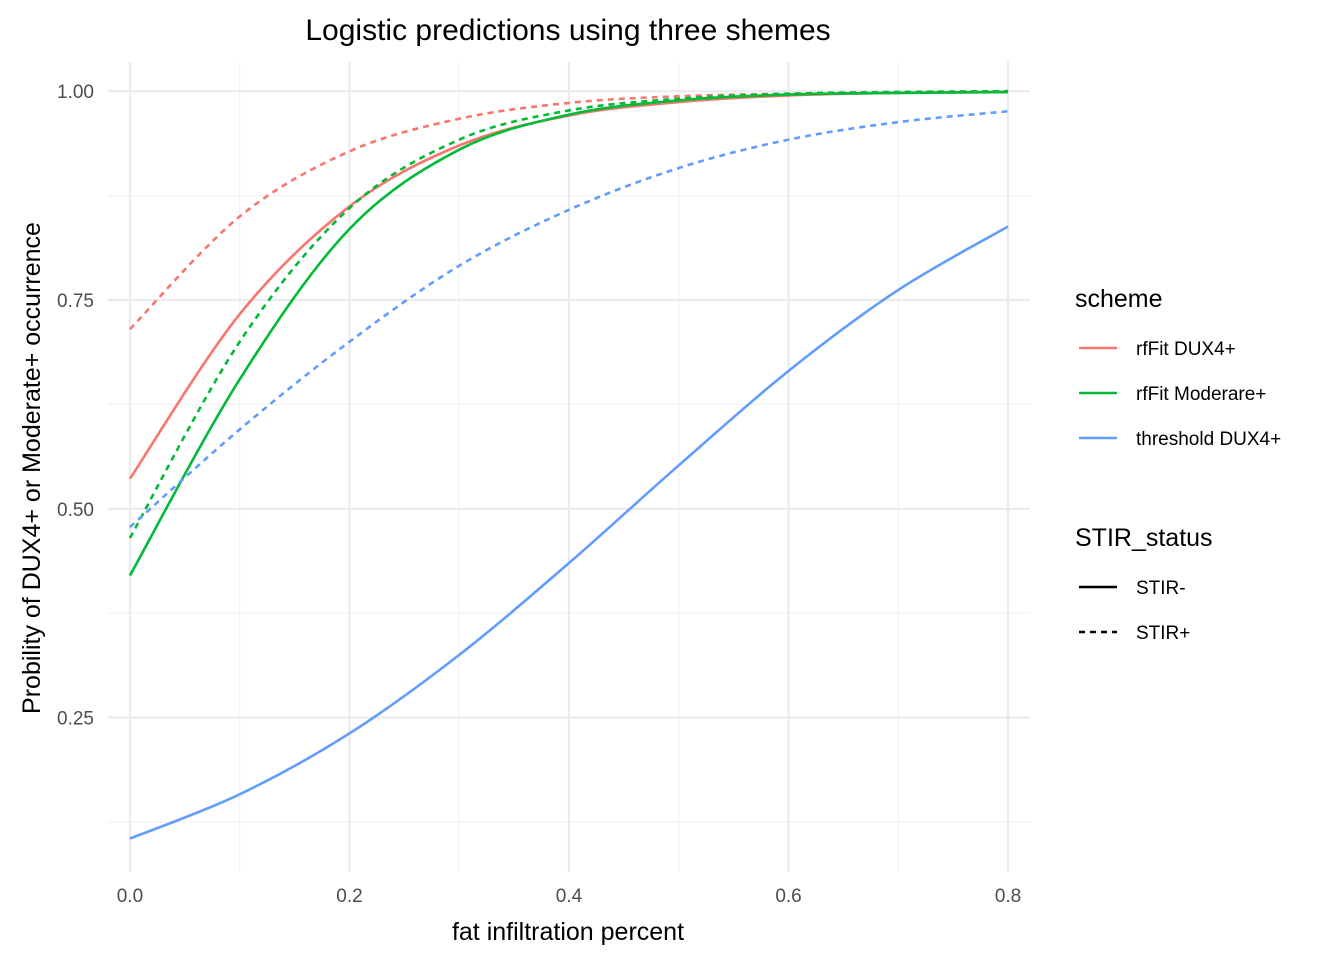 The image size is (1344, 965). Describe the element at coordinates (568, 932) in the screenshot. I see `x-axis-title: fat infiltration percent` at that location.